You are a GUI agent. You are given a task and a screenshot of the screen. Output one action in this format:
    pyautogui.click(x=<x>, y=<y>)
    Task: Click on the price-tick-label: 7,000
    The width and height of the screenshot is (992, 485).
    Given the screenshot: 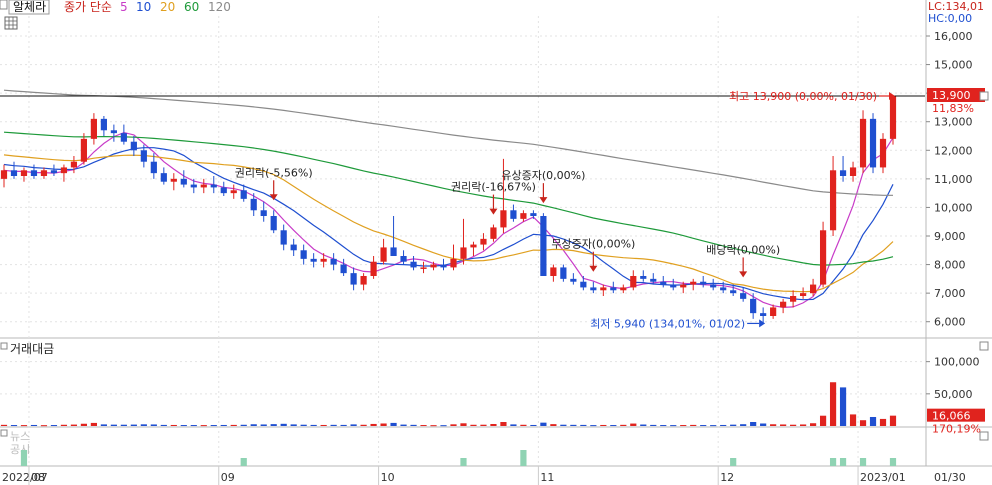 What is the action you would take?
    pyautogui.click(x=950, y=293)
    